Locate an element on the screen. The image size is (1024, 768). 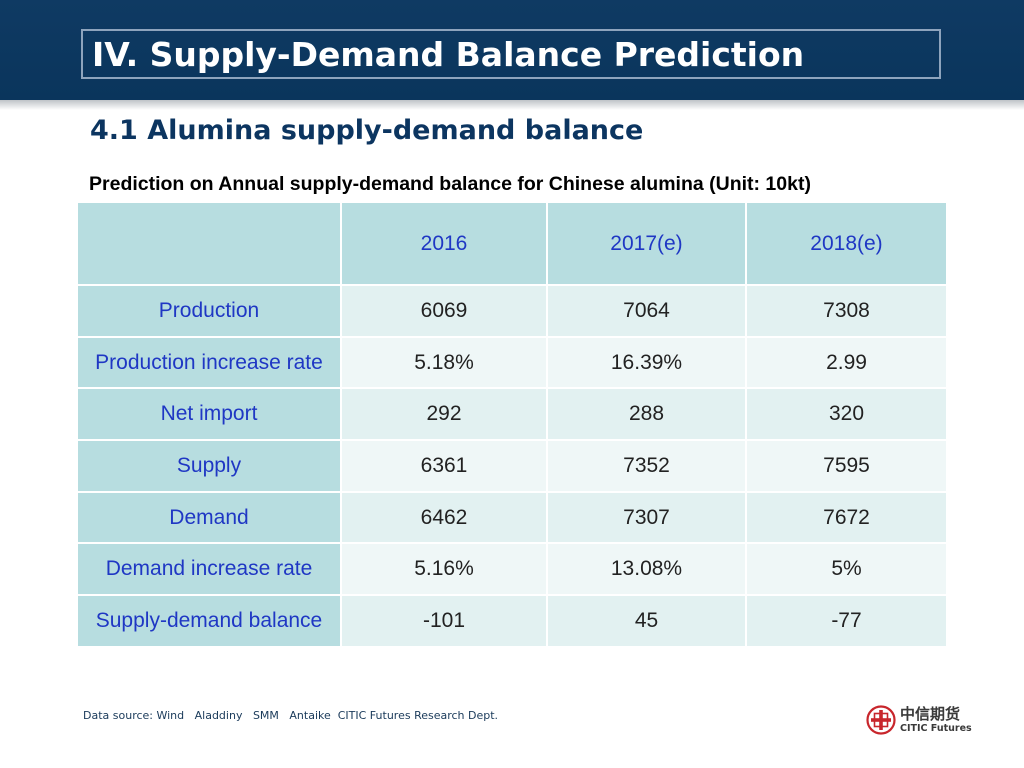
page-title: IV. Supply-Demand Balance Prediction is located at coordinates (448, 54).